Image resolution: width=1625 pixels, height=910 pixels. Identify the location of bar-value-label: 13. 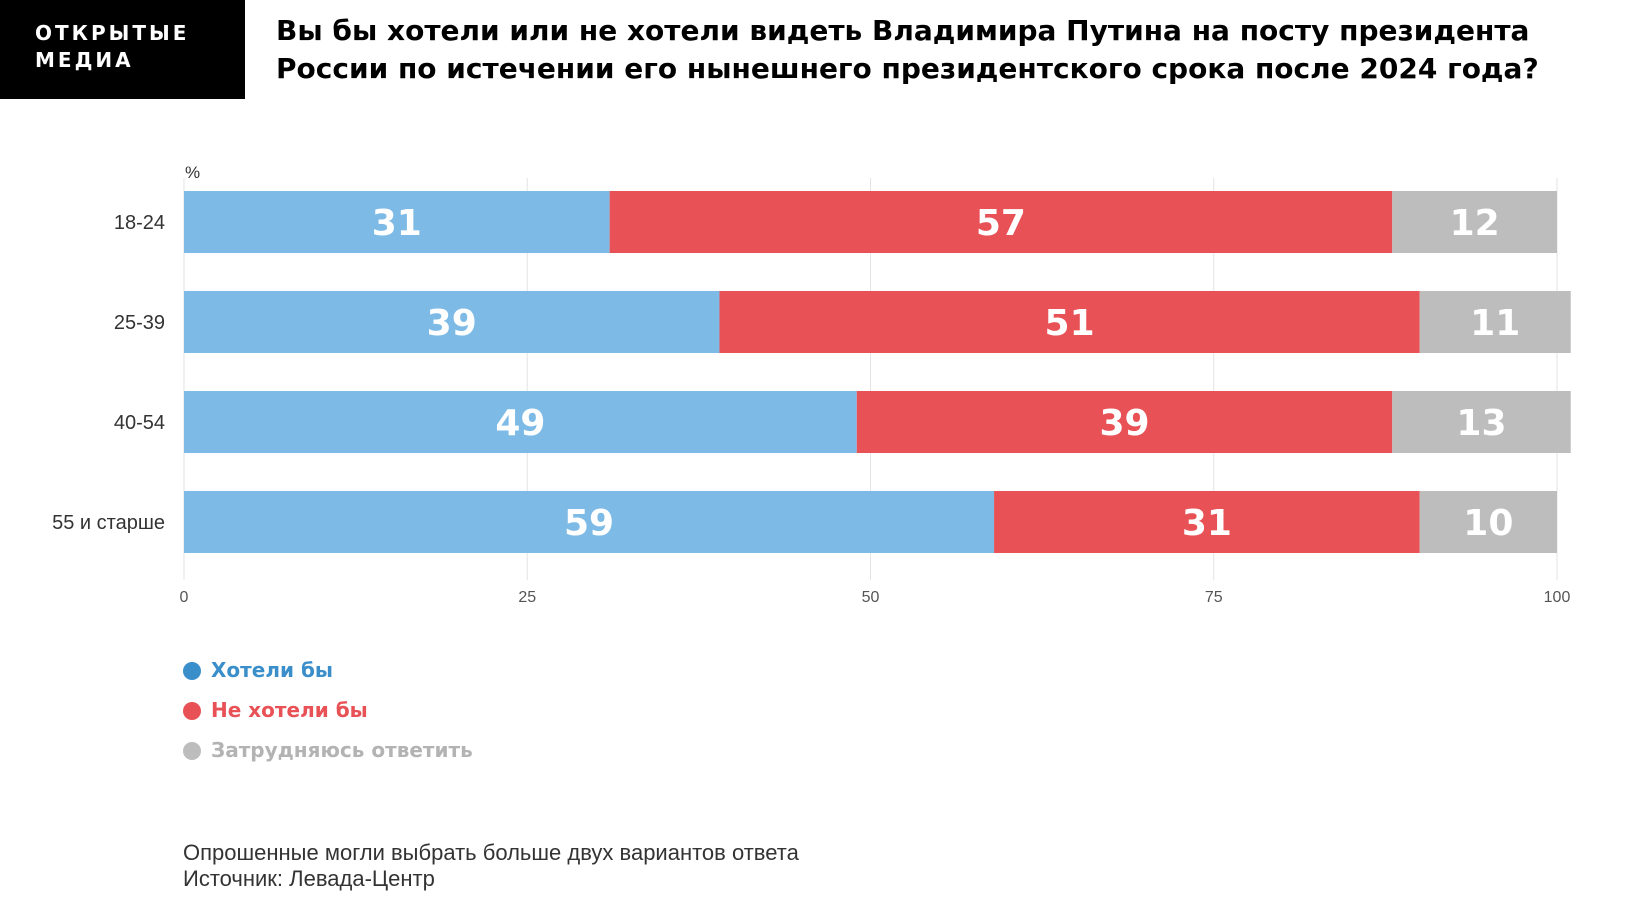
(1481, 423).